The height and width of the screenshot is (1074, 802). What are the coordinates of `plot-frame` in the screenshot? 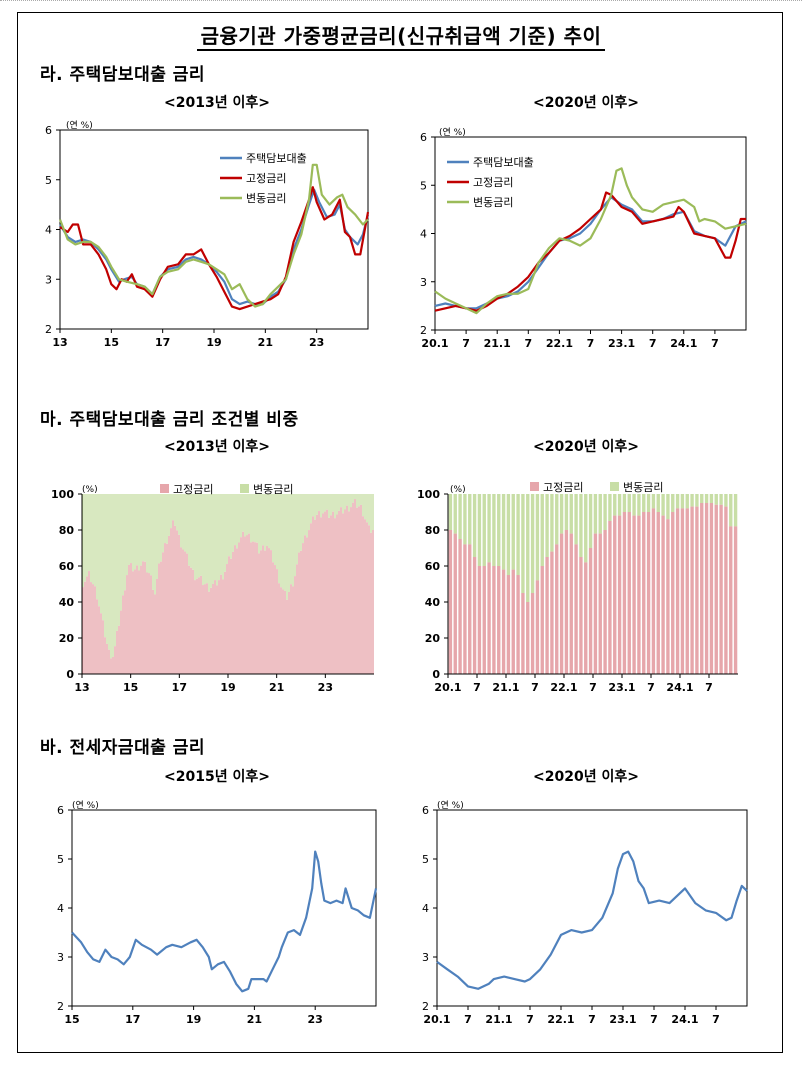 It's located at (214, 229).